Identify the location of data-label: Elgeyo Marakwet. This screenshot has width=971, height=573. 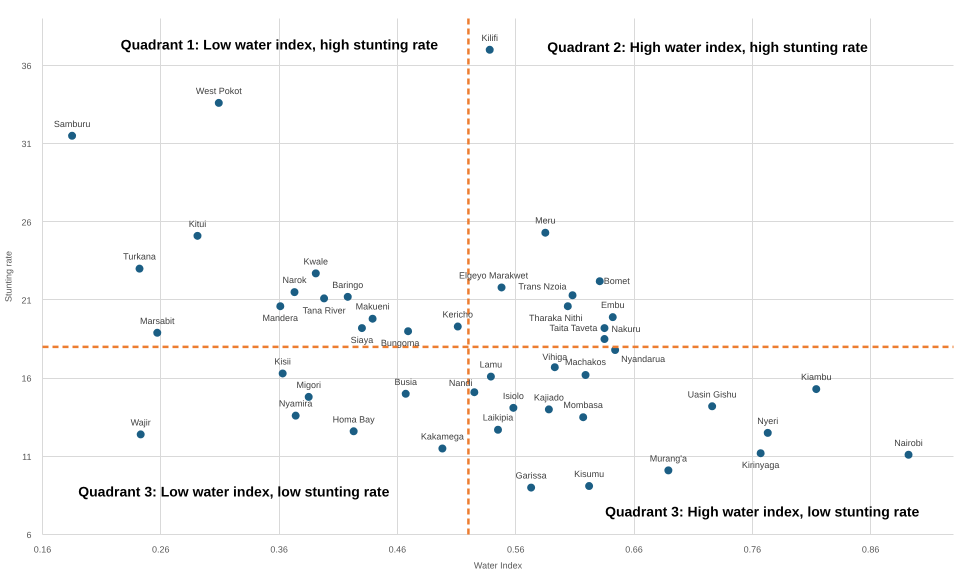
(494, 275).